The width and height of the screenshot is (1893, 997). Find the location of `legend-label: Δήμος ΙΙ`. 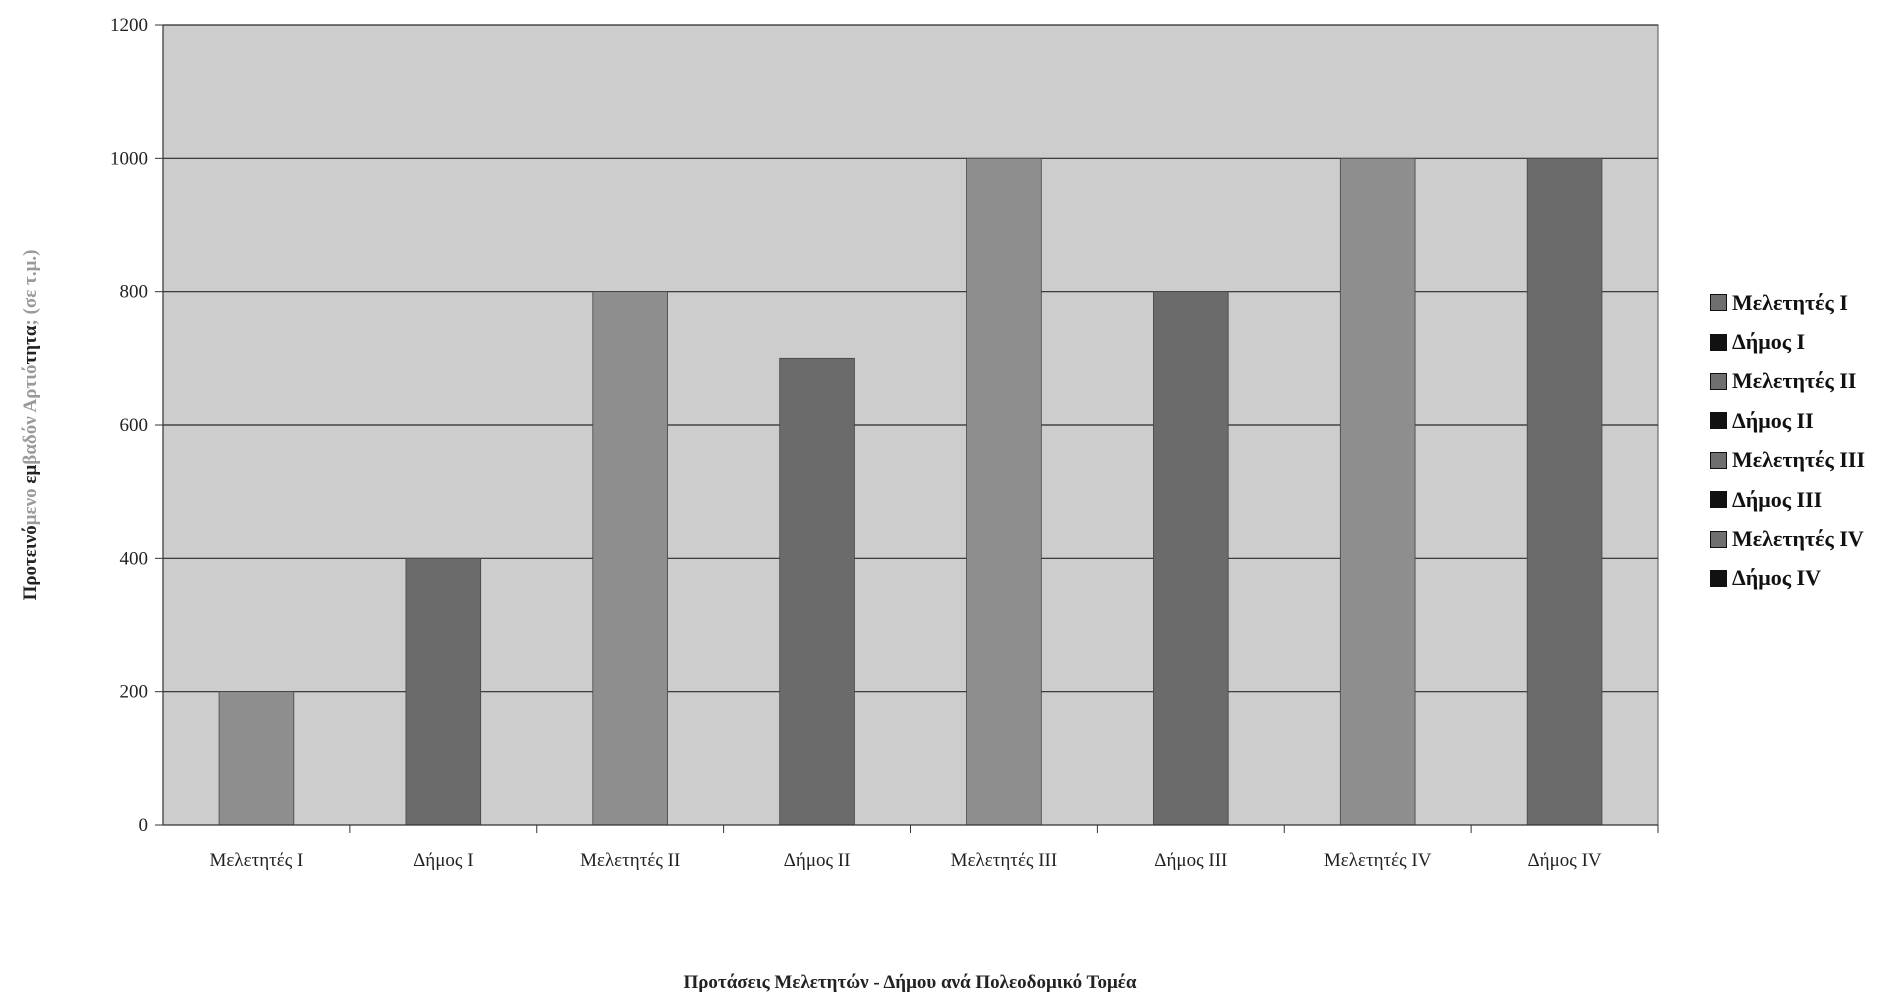

legend-label: Δήμος ΙΙ is located at coordinates (1773, 420).